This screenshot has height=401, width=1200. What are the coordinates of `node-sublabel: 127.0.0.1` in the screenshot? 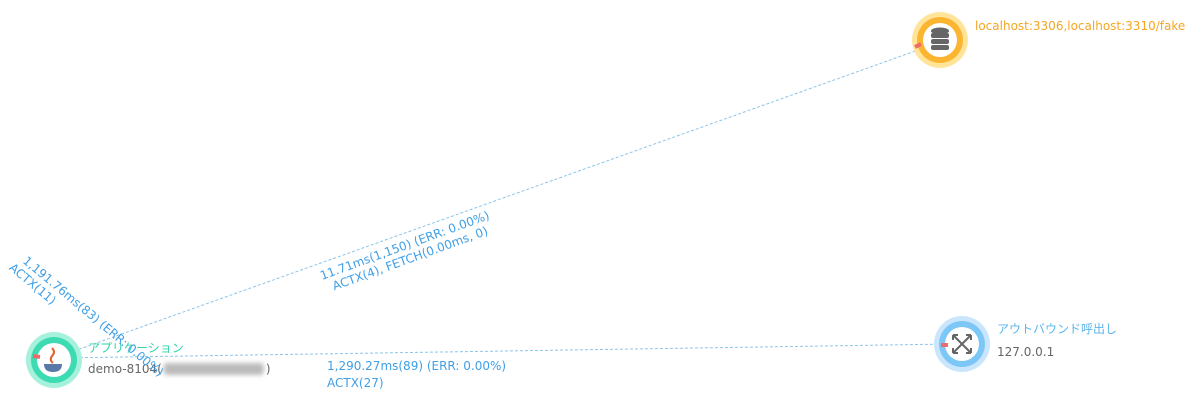 It's located at (1025, 352).